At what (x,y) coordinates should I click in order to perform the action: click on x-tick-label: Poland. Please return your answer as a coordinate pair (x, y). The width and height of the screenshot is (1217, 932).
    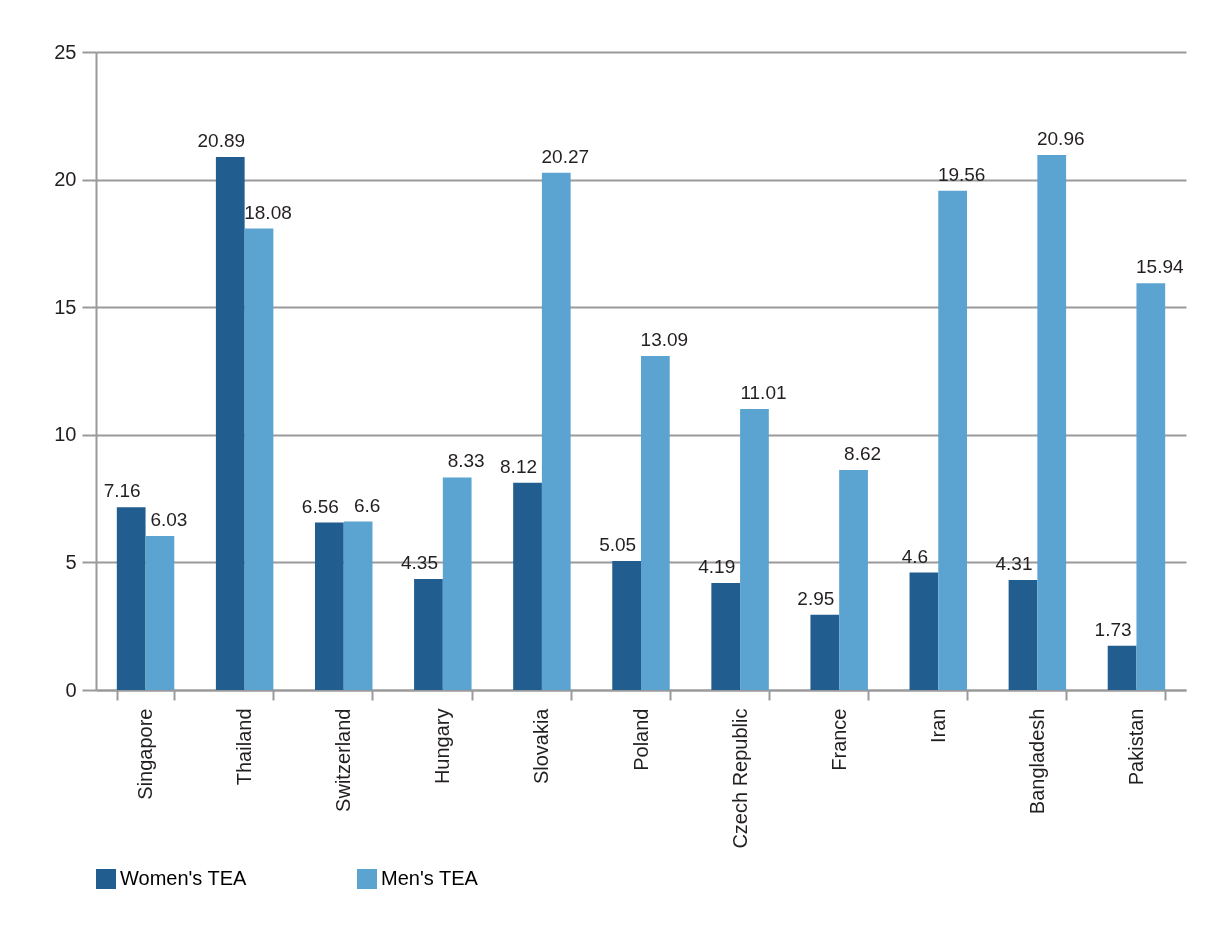
    Looking at the image, I should click on (640, 739).